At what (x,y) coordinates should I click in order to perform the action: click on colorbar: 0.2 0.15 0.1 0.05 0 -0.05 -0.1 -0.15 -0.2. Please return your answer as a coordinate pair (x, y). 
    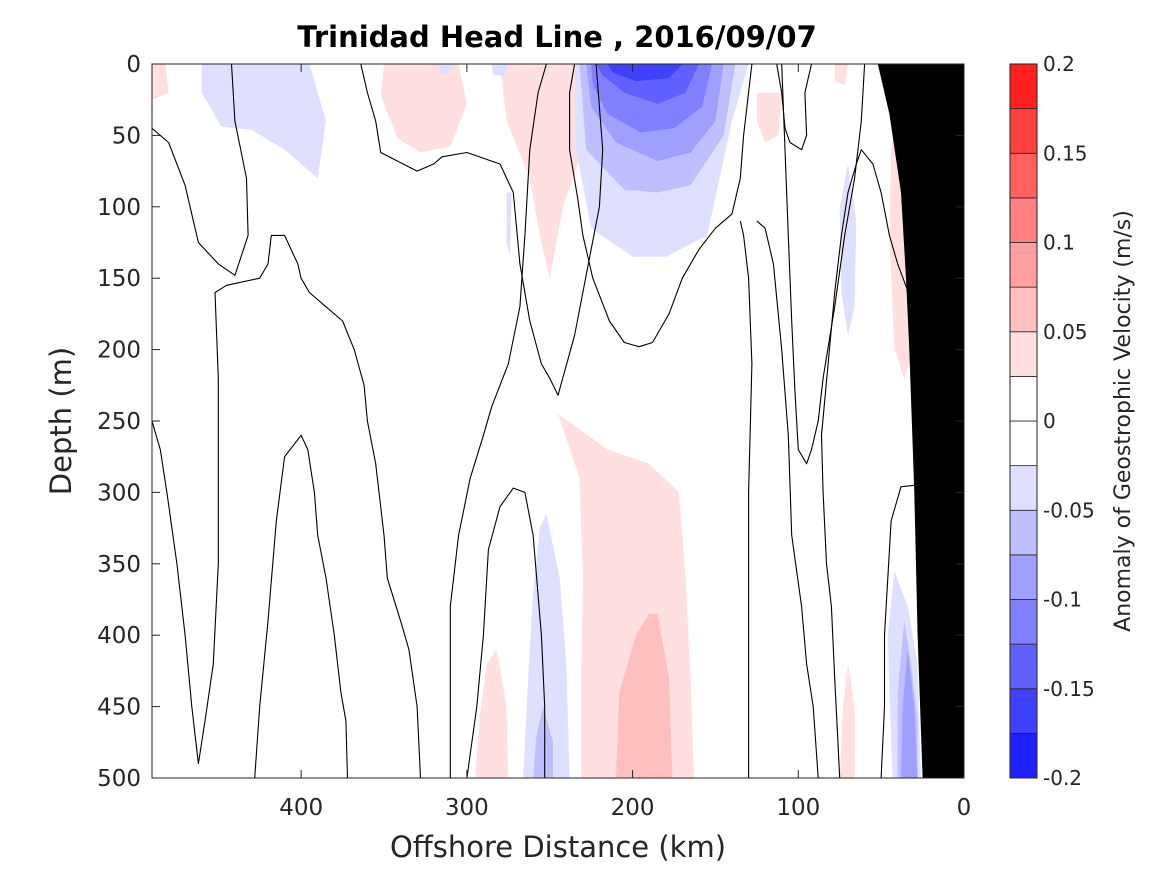
    Looking at the image, I should click on (1052, 421).